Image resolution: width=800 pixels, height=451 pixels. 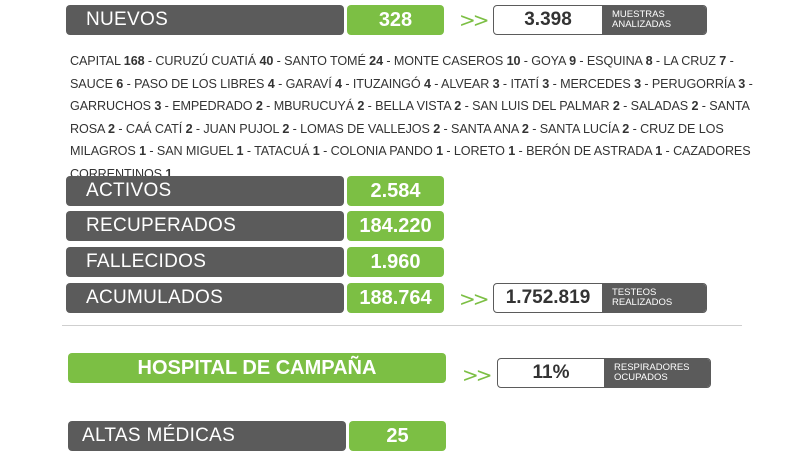 What do you see at coordinates (548, 19) in the screenshot?
I see `muestras-value: 3.398` at bounding box center [548, 19].